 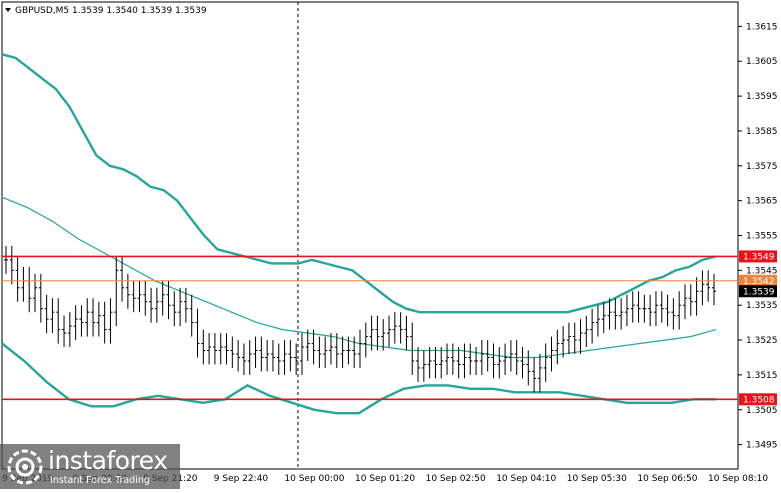 What do you see at coordinates (100, 480) in the screenshot?
I see `watermark-tagline: Instant Forex Trading` at bounding box center [100, 480].